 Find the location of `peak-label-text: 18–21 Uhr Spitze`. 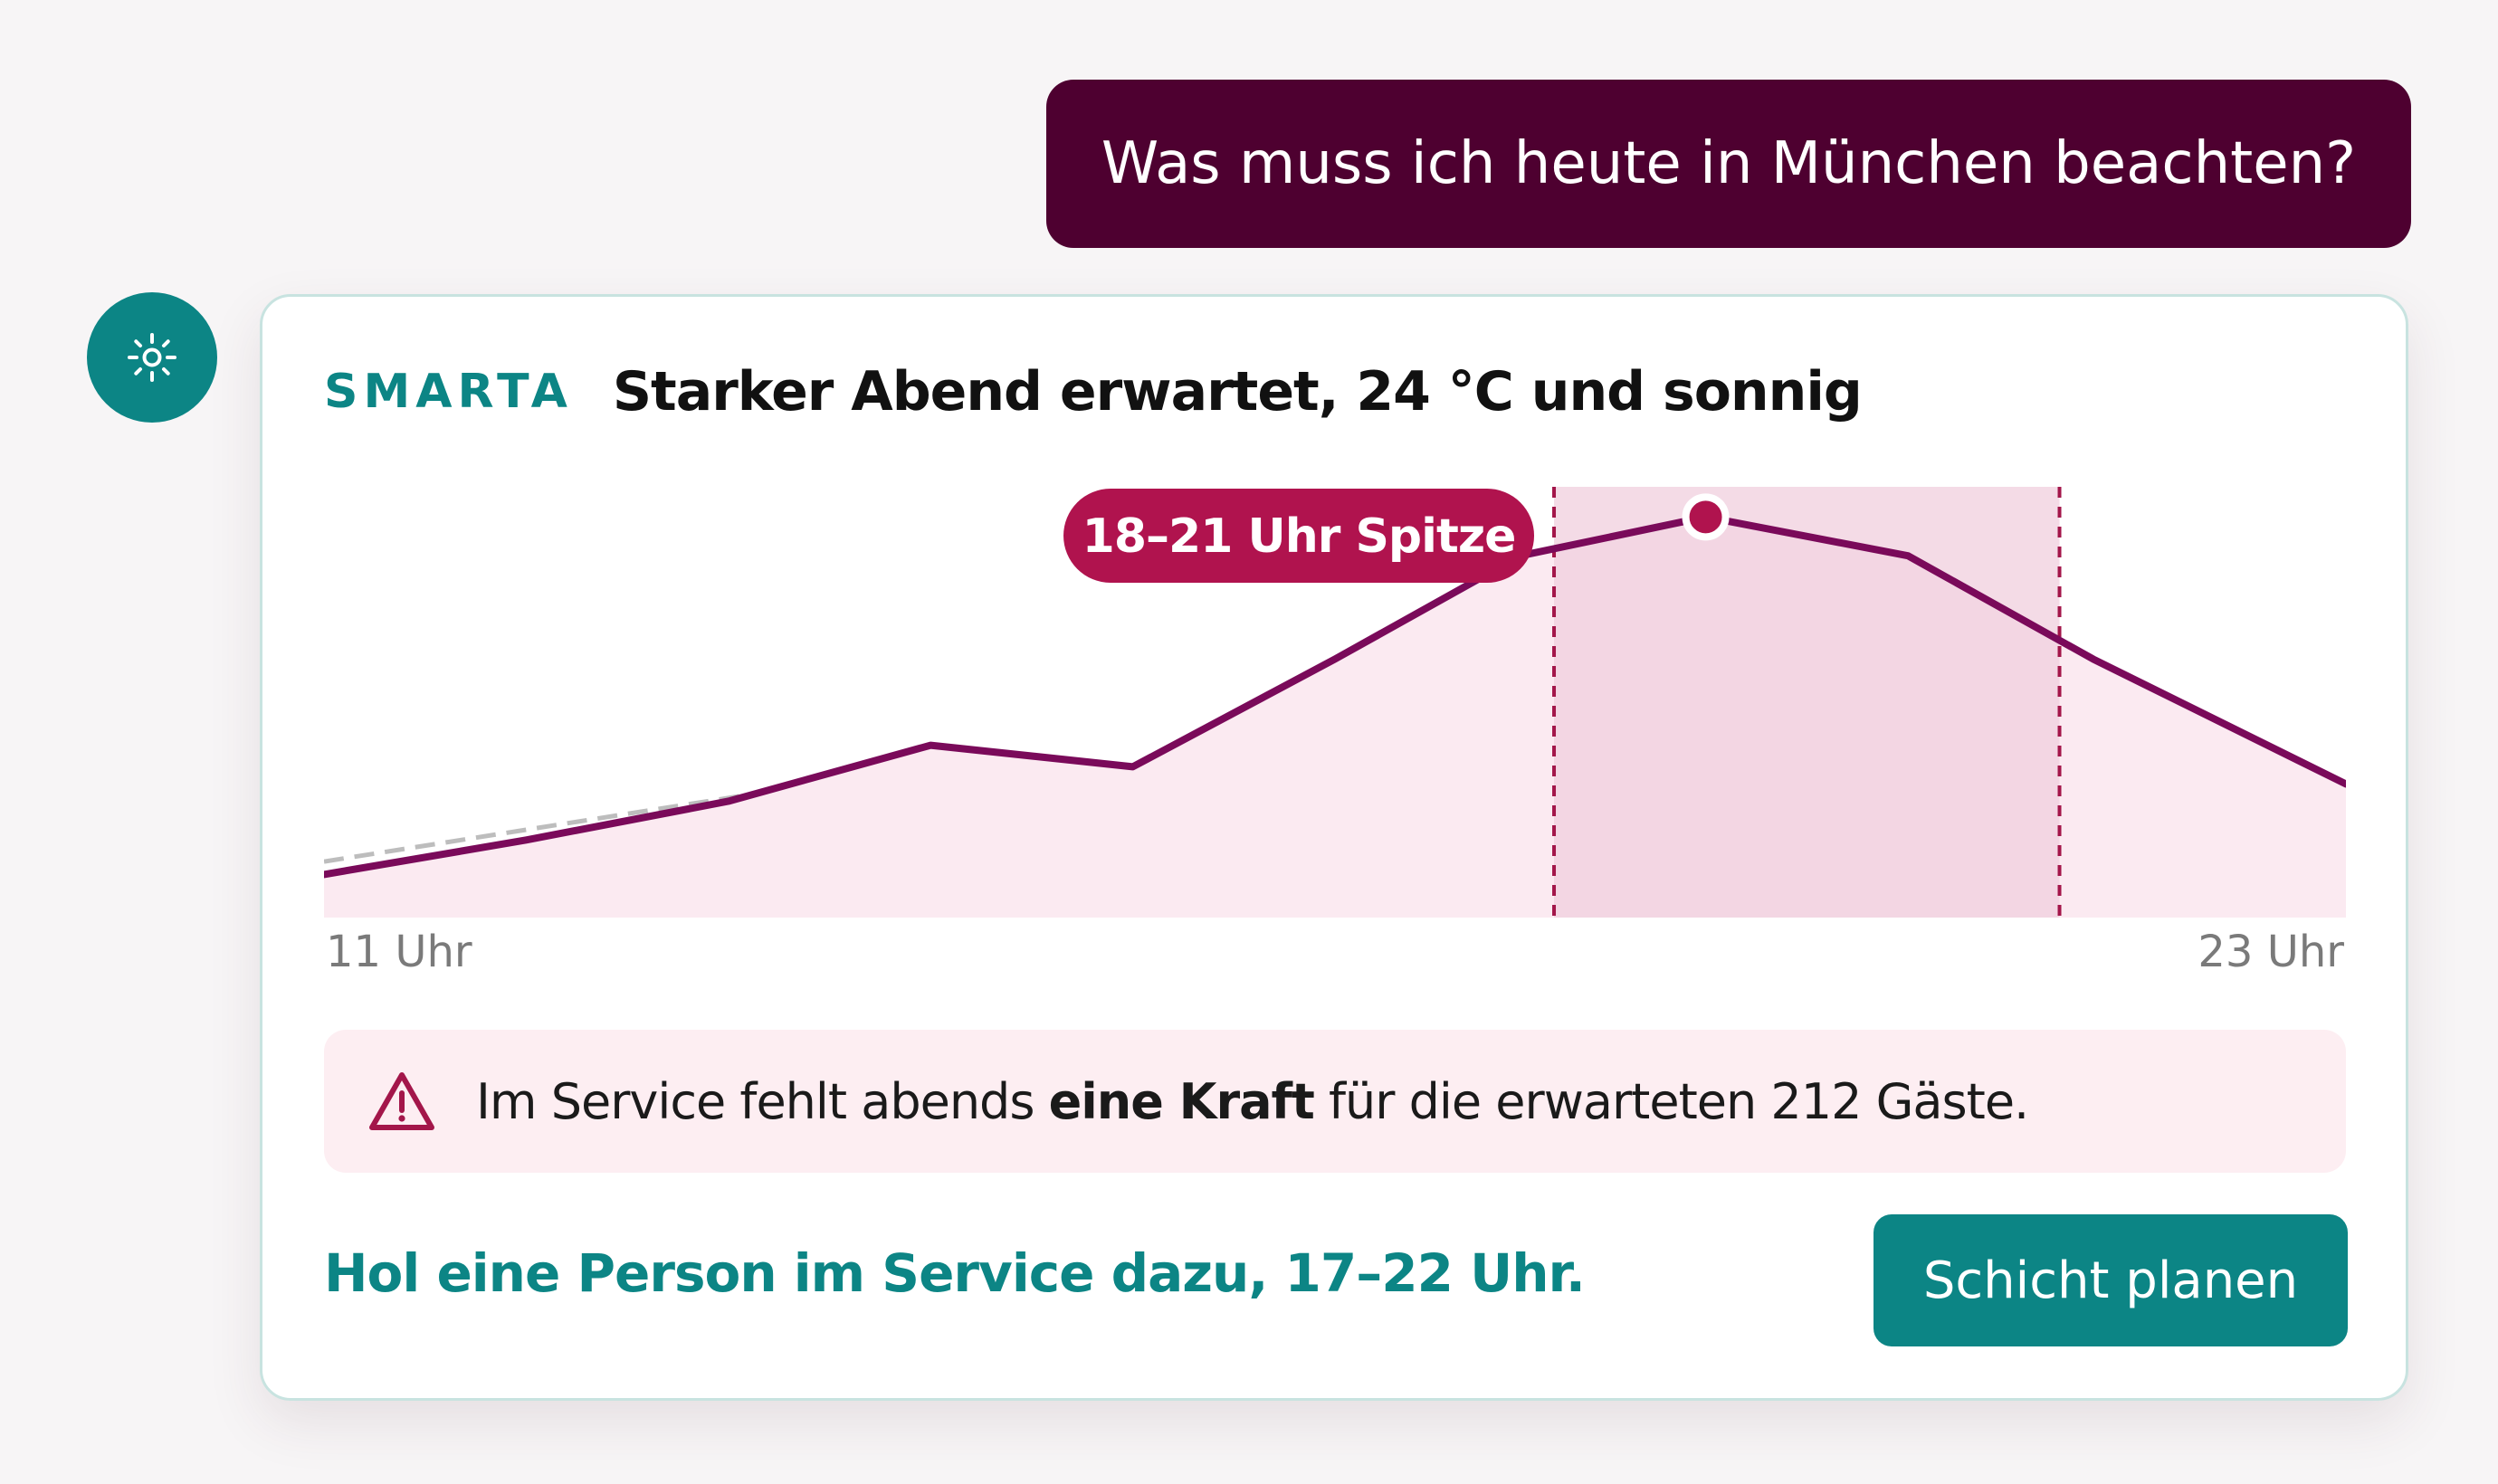

peak-label-text: 18–21 Uhr Spitze is located at coordinates (1299, 536).